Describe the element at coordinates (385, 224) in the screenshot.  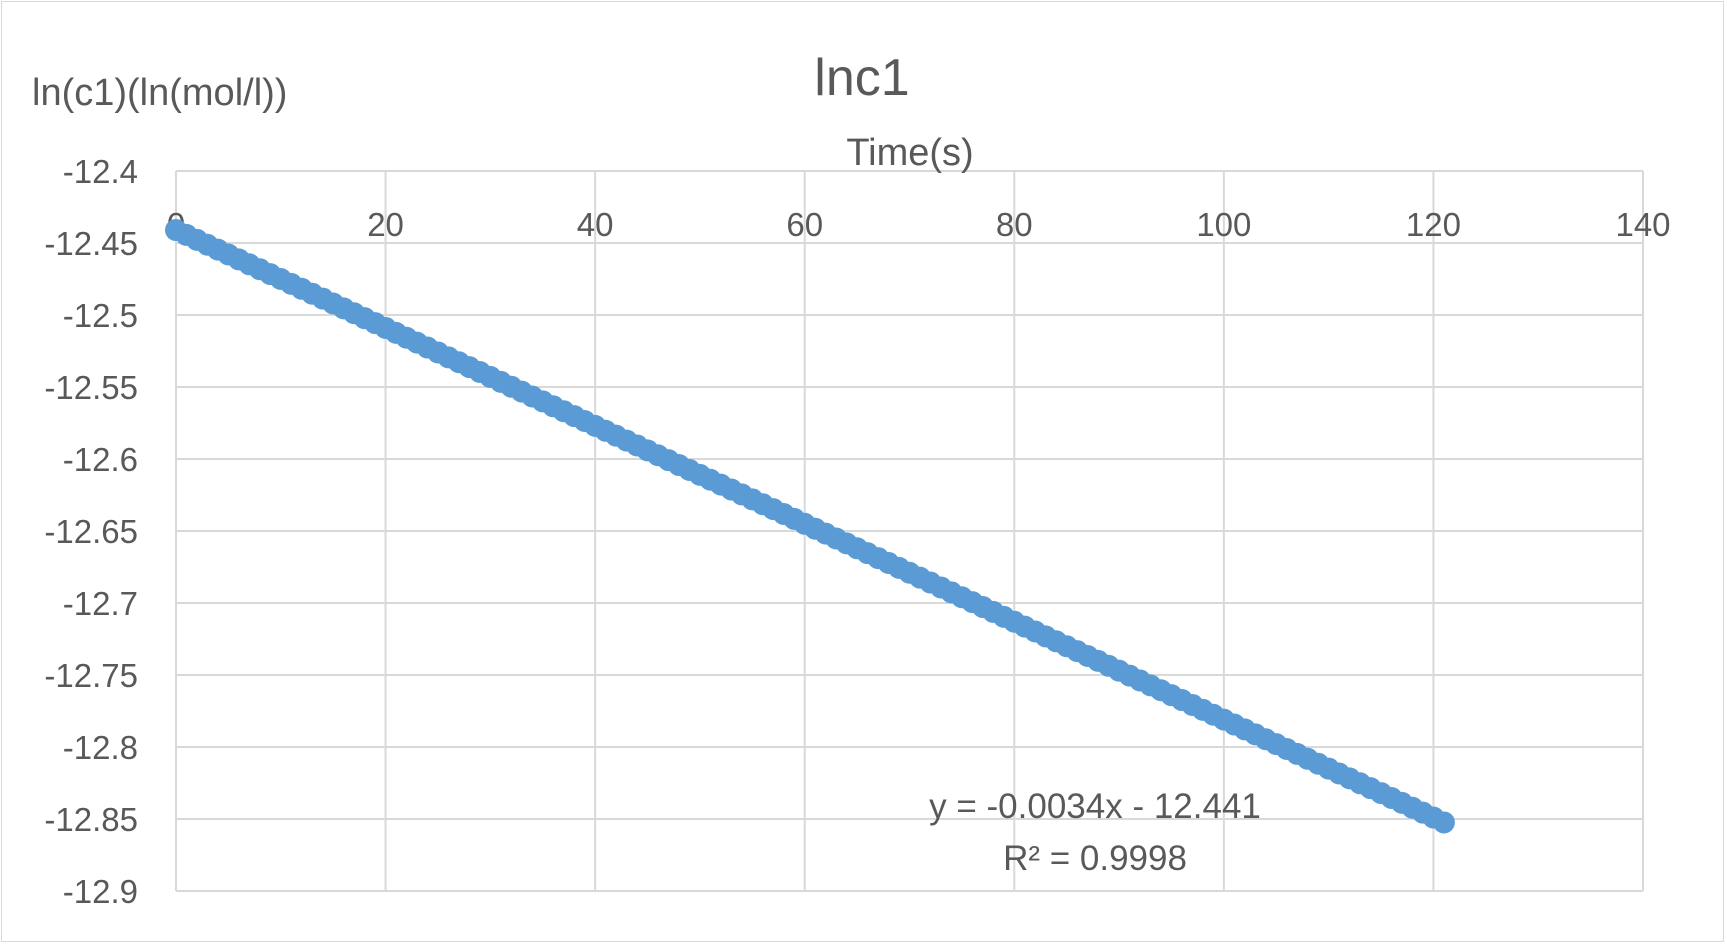
I see `x-tick-label: 20` at that location.